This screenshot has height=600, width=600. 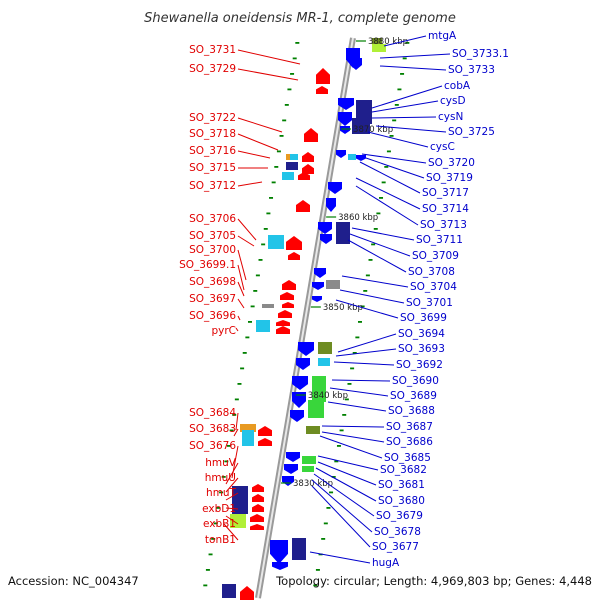 What do you see at coordinates (403, 470) in the screenshot?
I see `gene-label-right: SO_3682` at bounding box center [403, 470].